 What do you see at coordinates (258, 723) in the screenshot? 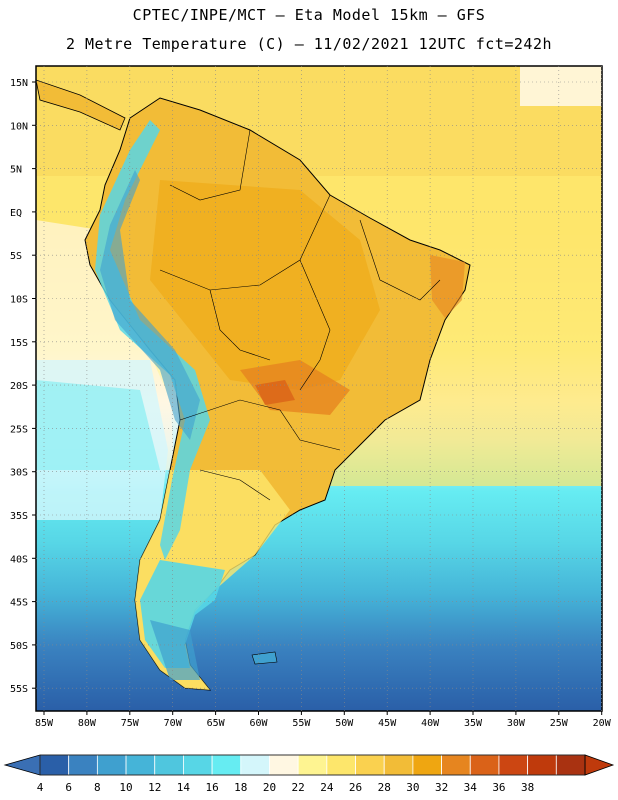
I see `lon-label: 60W` at bounding box center [258, 723].